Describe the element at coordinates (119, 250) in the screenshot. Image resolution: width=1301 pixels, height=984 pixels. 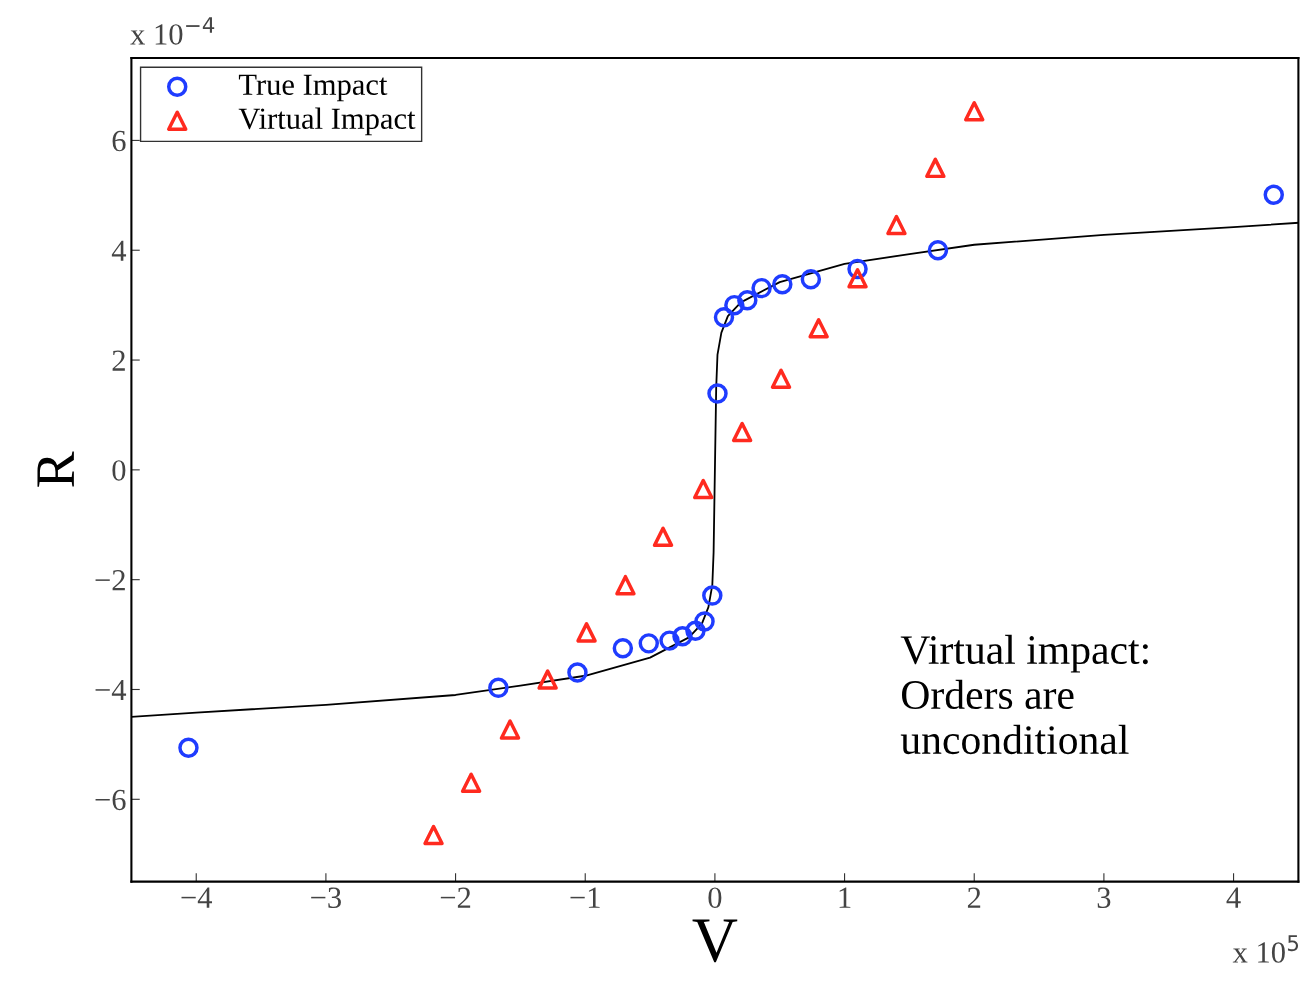
I see `y-tick-label: 4` at that location.